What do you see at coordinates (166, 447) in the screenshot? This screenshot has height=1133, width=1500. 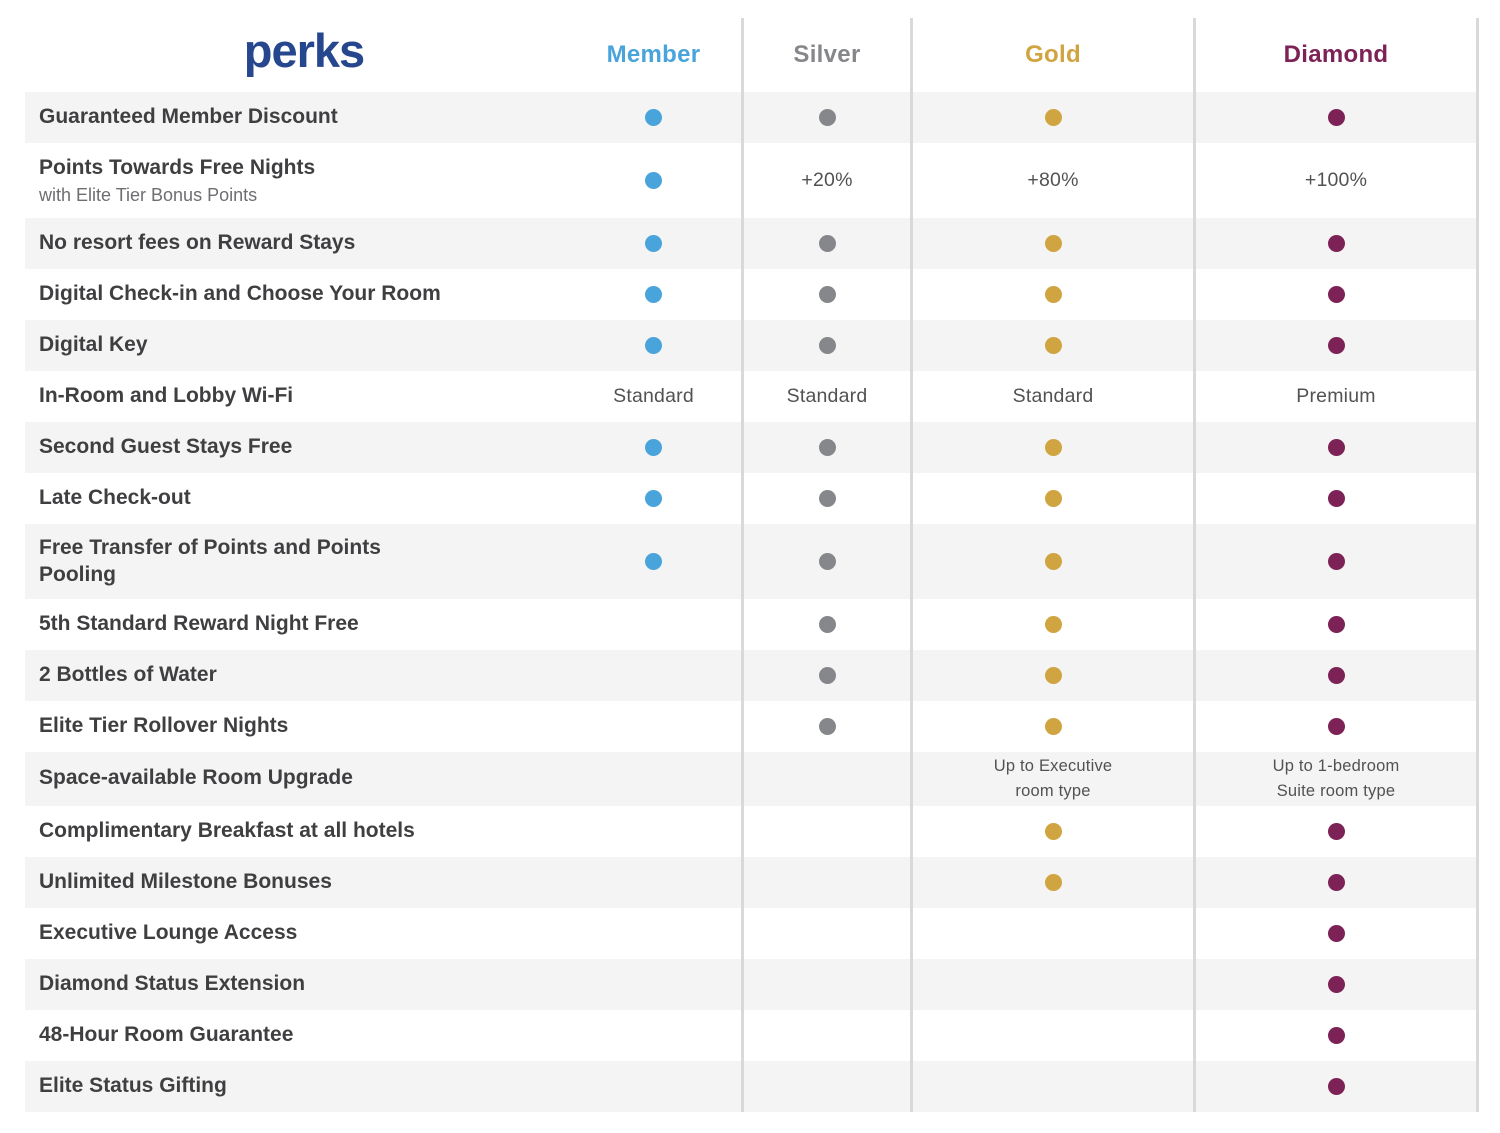 I see `perk-label: Second Guest Stays Free` at bounding box center [166, 447].